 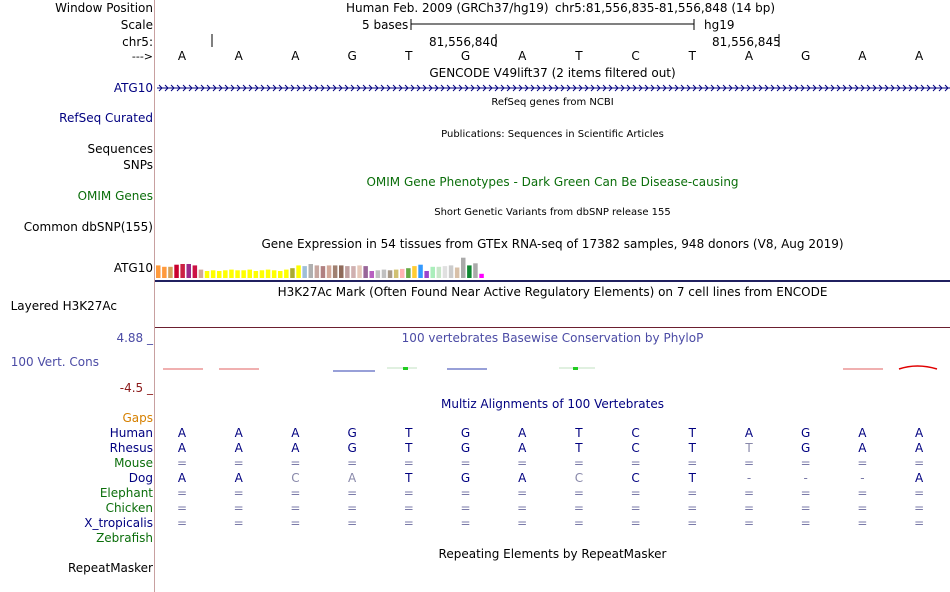 What do you see at coordinates (133, 268) in the screenshot?
I see `track-label-gtex: ATG10` at bounding box center [133, 268].